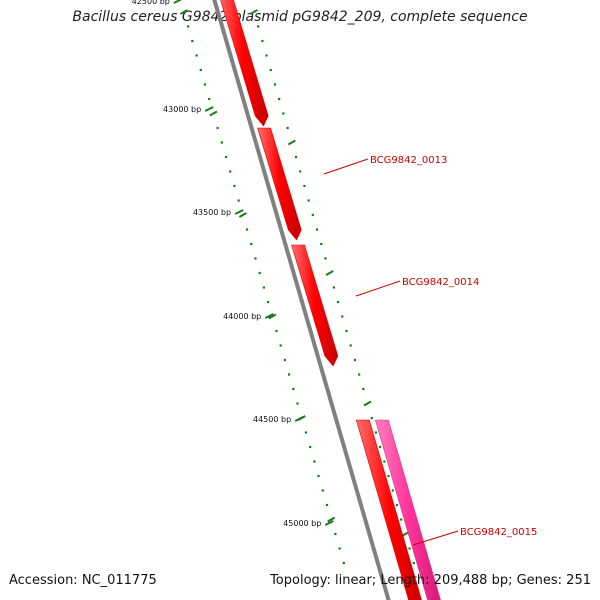  What do you see at coordinates (182, 109) in the screenshot?
I see `ruler-label: 43000 bp` at bounding box center [182, 109].